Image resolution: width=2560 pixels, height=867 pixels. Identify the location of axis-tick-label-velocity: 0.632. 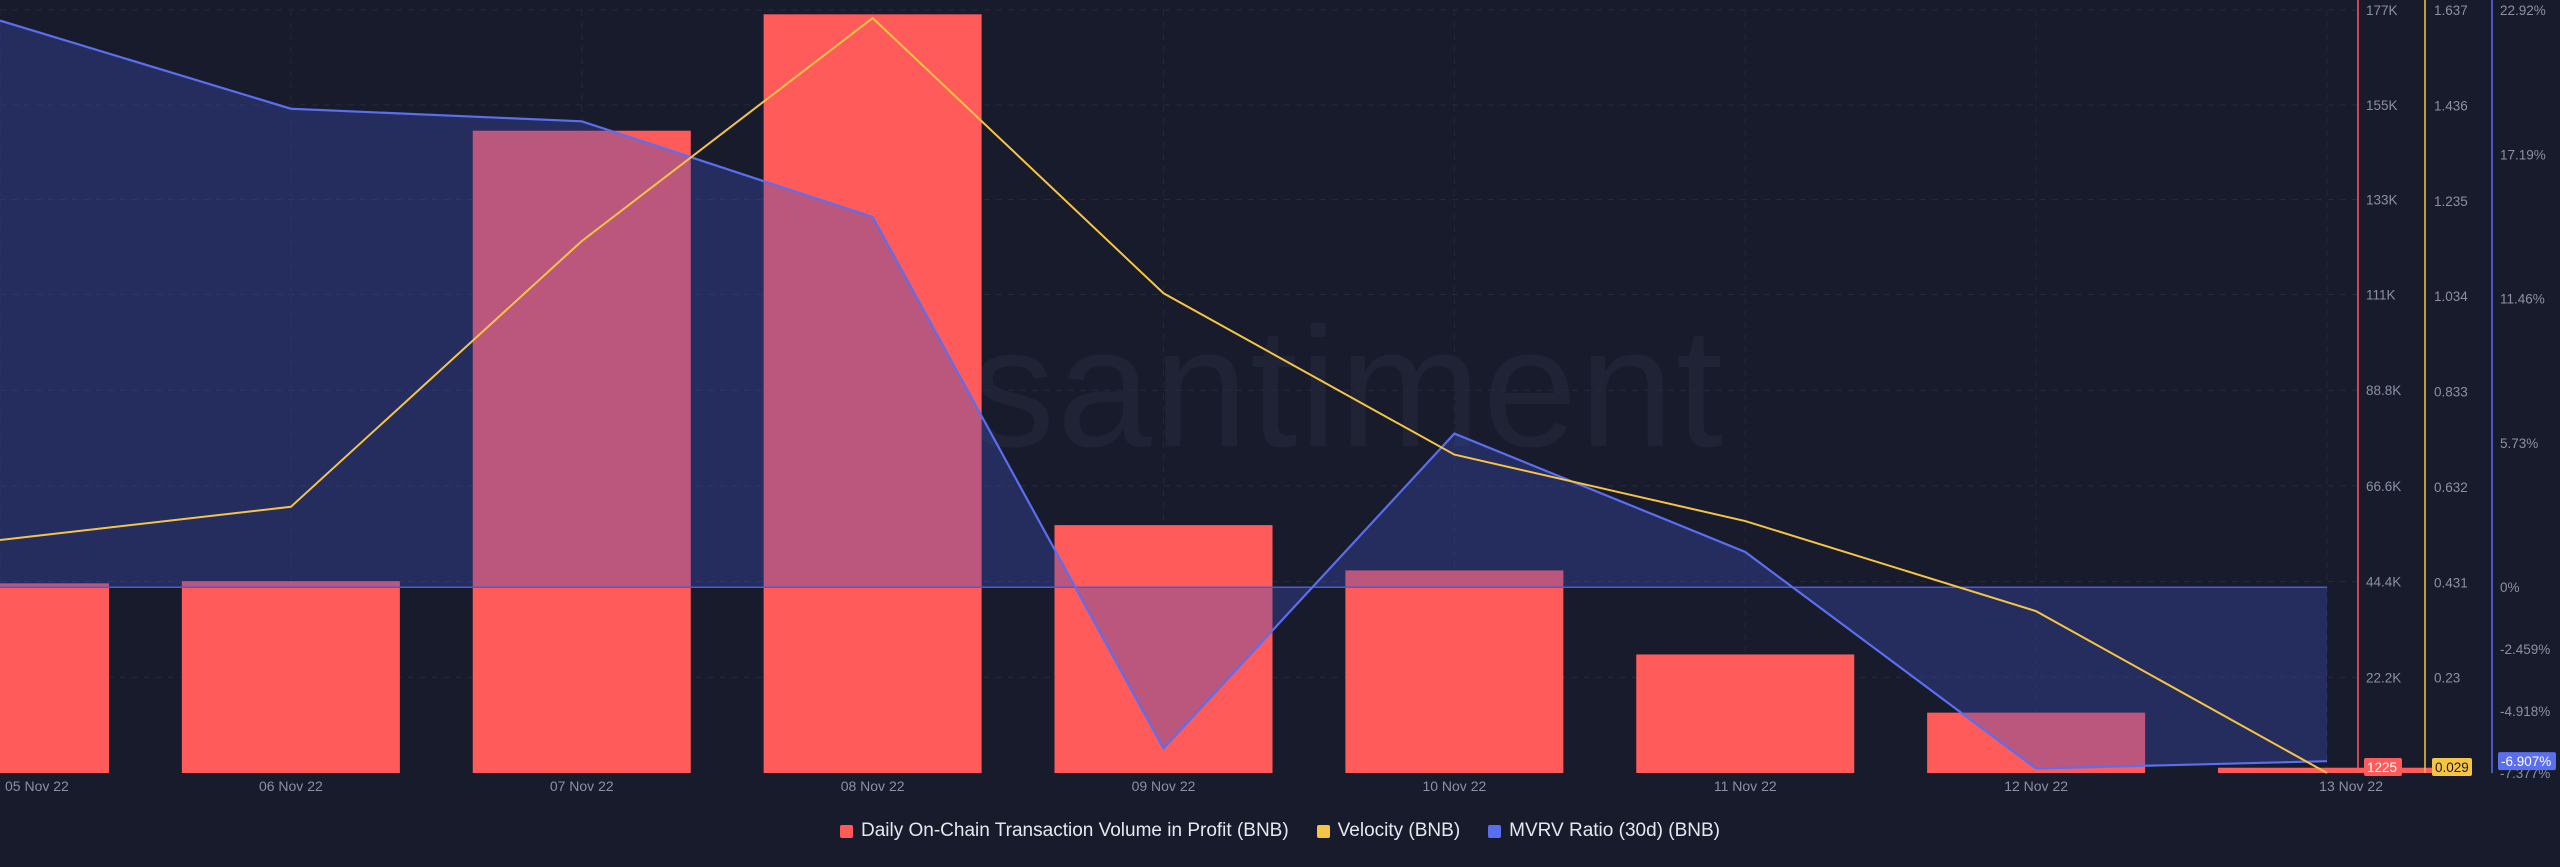
(2451, 487).